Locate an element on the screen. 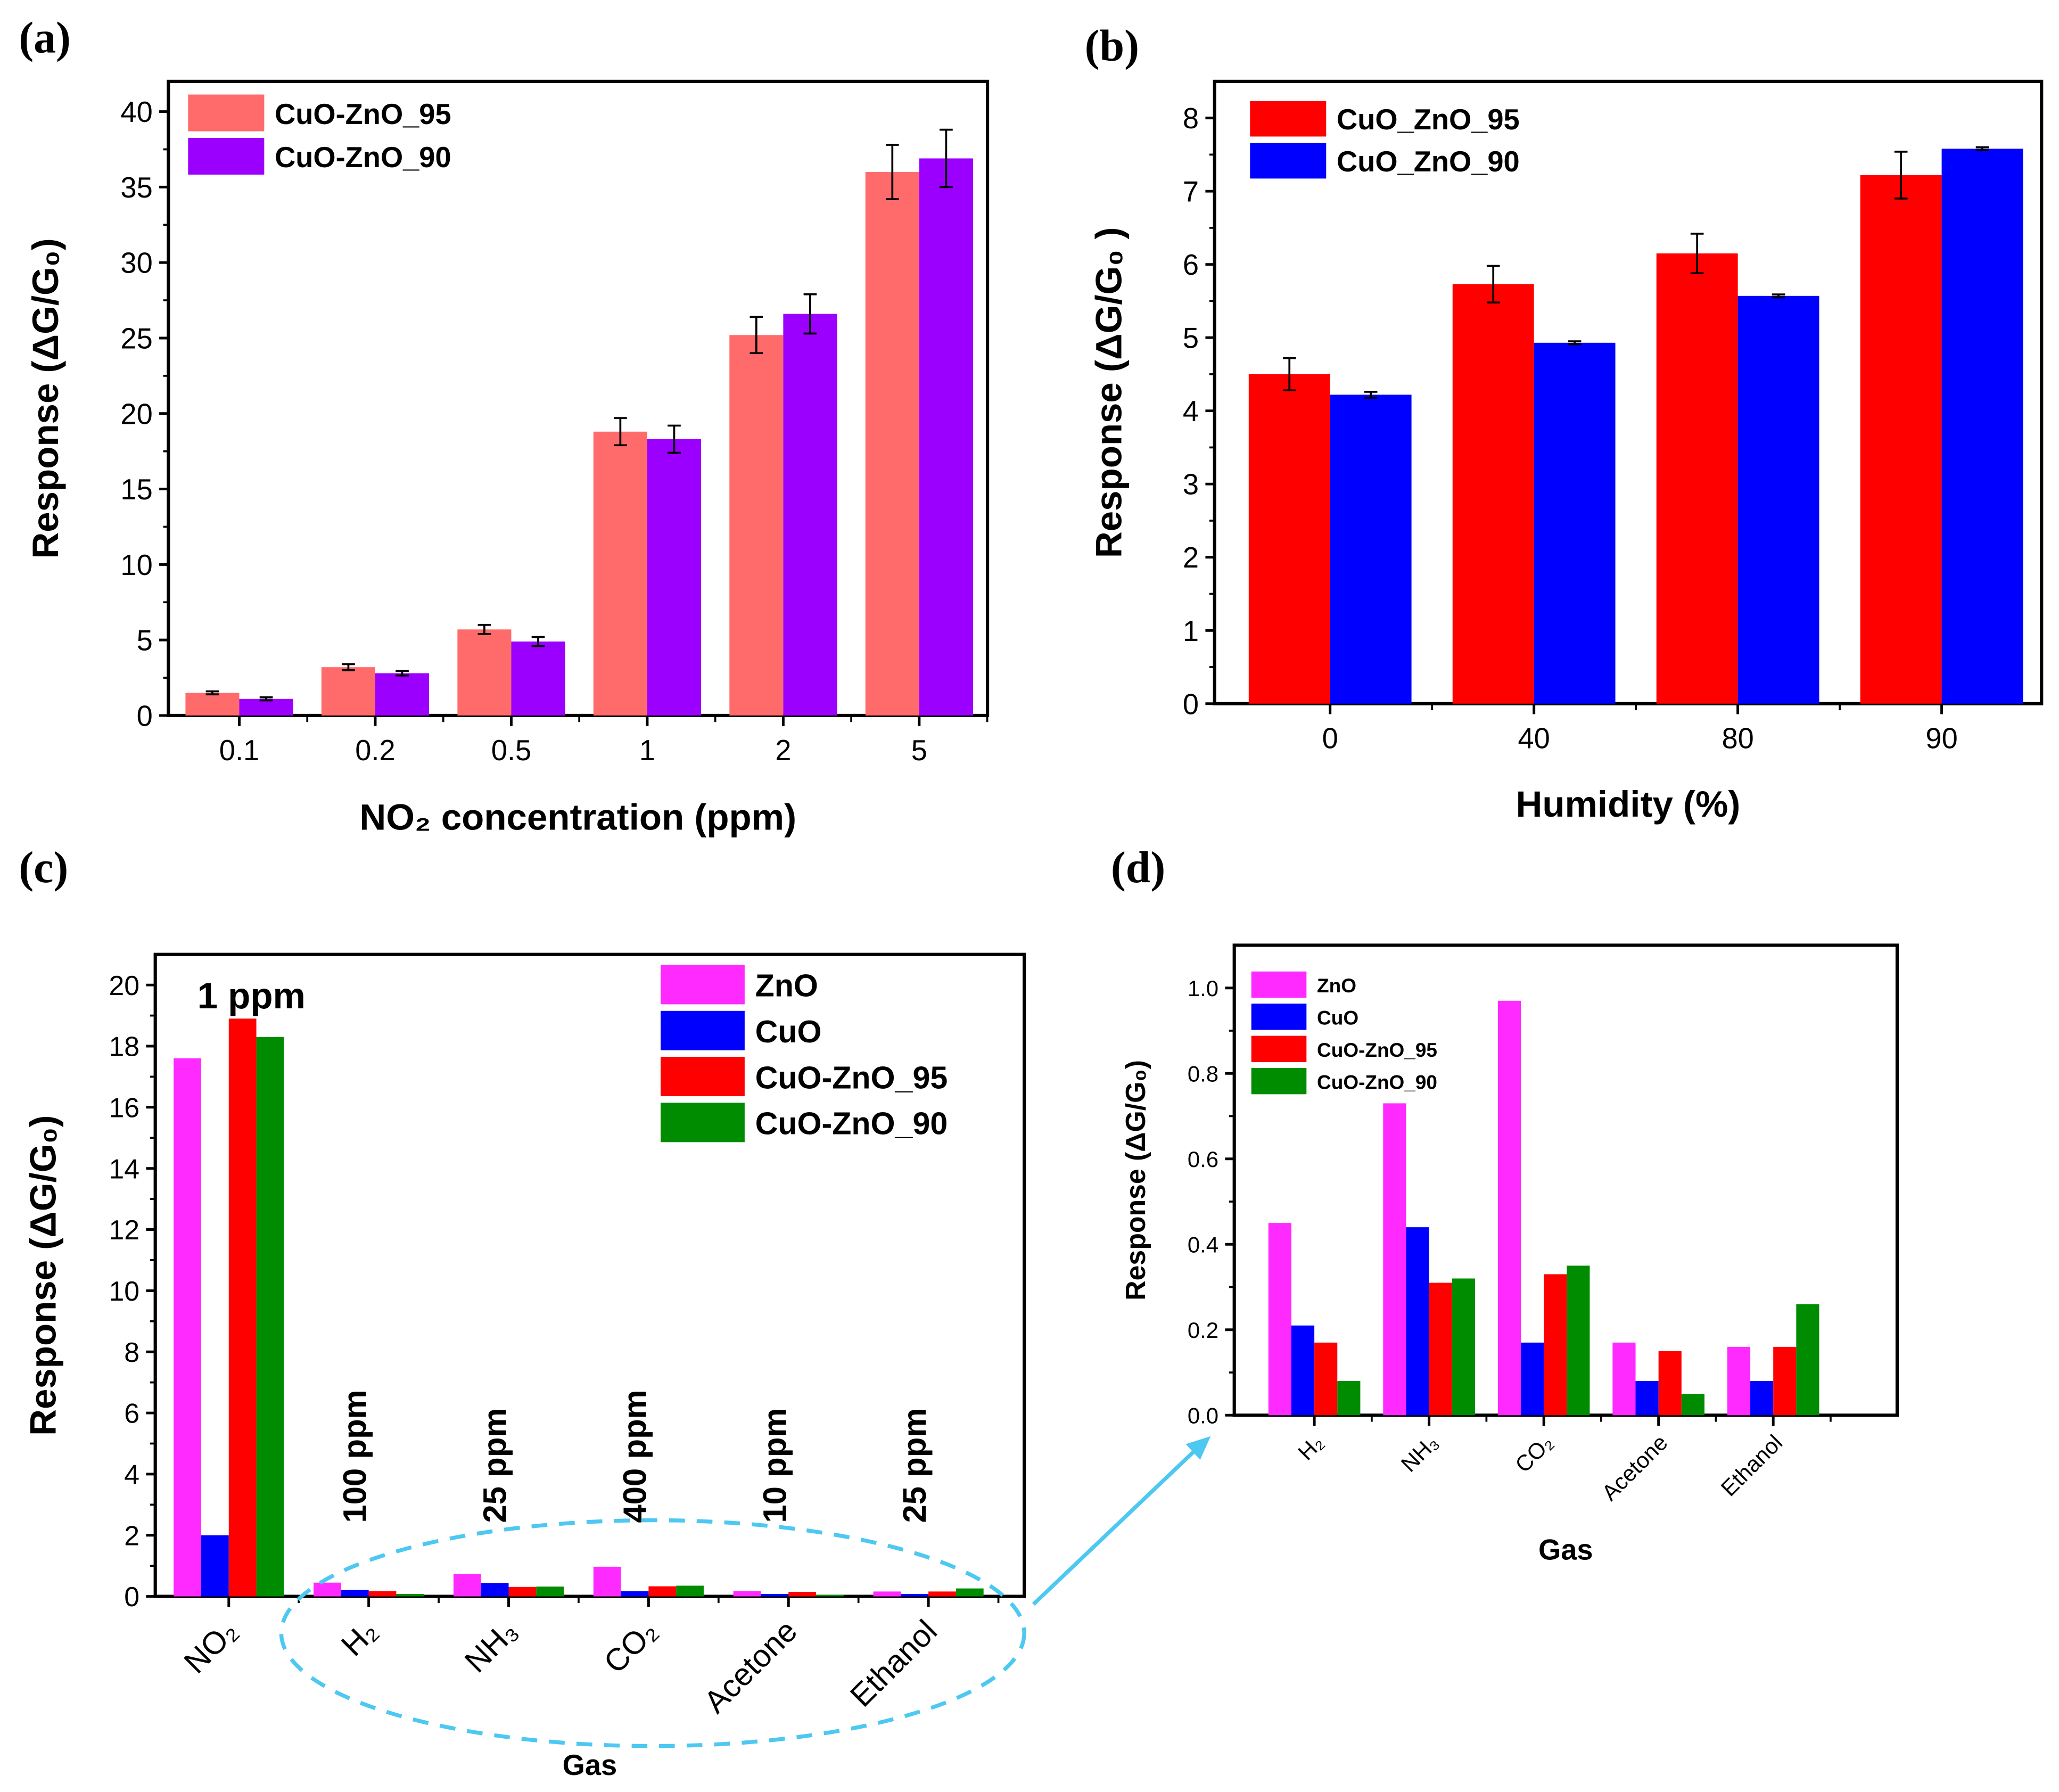  y-tick-label: 1.0 is located at coordinates (1203, 988).